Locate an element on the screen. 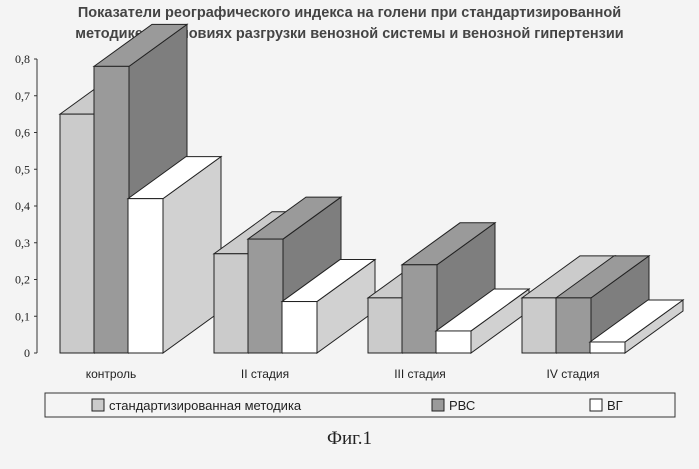 The width and height of the screenshot is (699, 469). category-label: II стадия is located at coordinates (265, 374).